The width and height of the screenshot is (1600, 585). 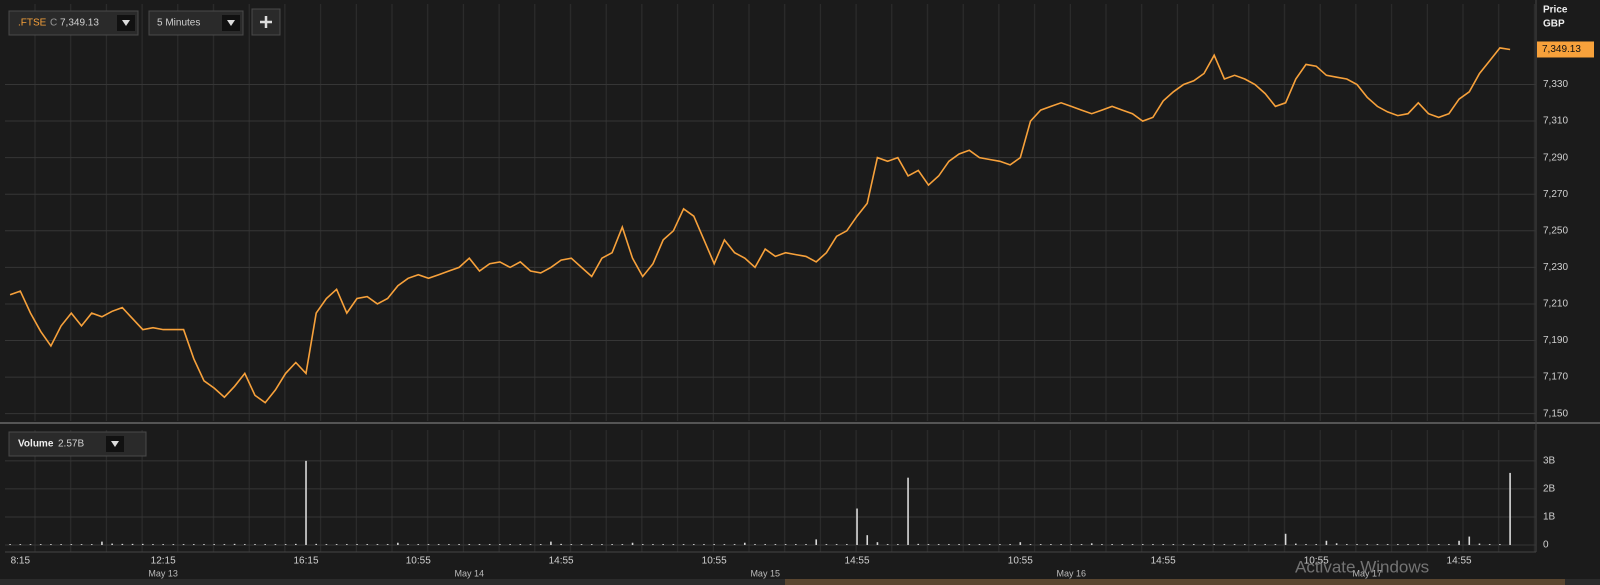 What do you see at coordinates (1554, 24) in the screenshot?
I see `y-axis-unit: GBP` at bounding box center [1554, 24].